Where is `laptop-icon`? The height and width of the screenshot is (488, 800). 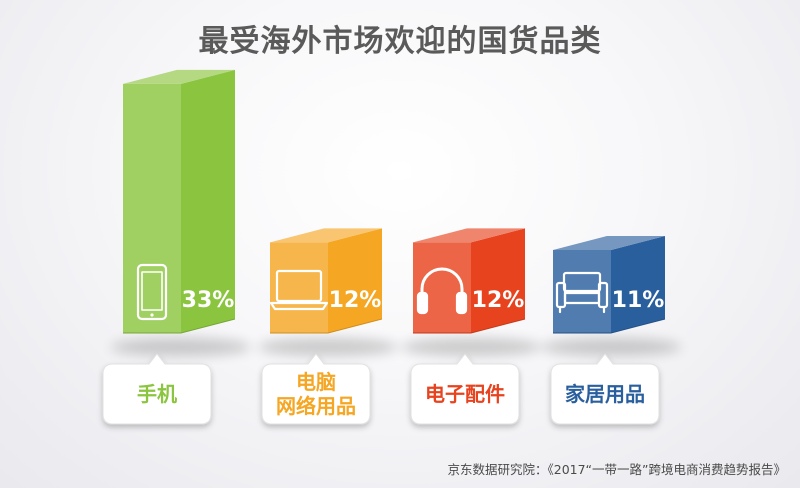 laptop-icon is located at coordinates (299, 290).